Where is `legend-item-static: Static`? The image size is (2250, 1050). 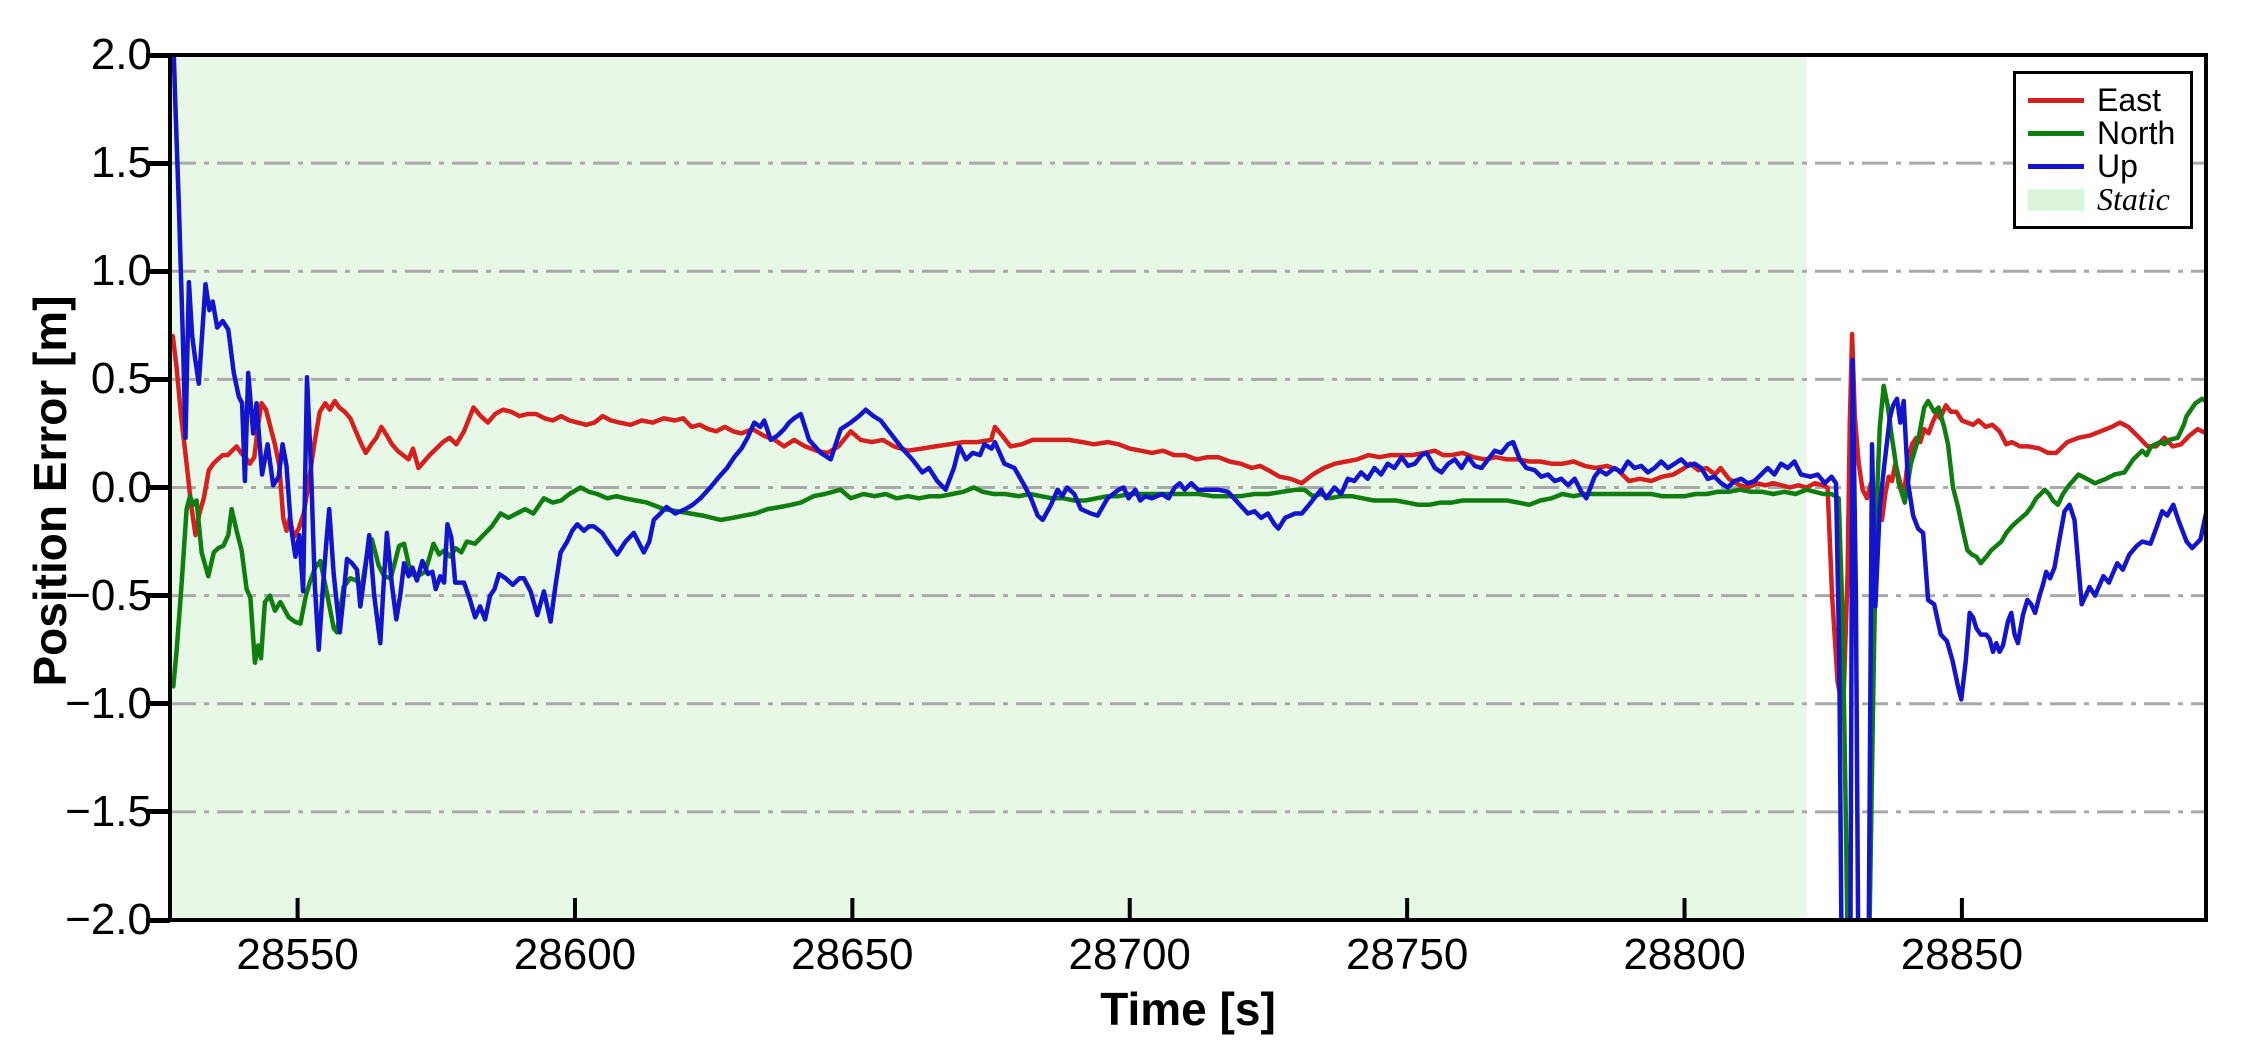 legend-item-static: Static is located at coordinates (2103, 199).